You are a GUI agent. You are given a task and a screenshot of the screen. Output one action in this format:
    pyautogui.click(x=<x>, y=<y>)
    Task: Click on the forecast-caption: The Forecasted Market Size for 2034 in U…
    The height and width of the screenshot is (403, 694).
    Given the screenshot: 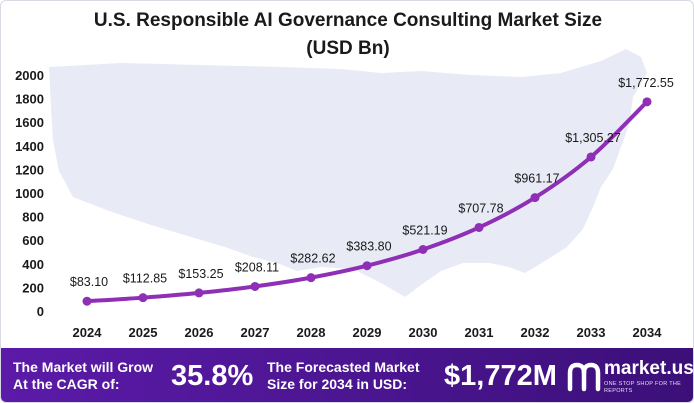 What is the action you would take?
    pyautogui.click(x=343, y=376)
    